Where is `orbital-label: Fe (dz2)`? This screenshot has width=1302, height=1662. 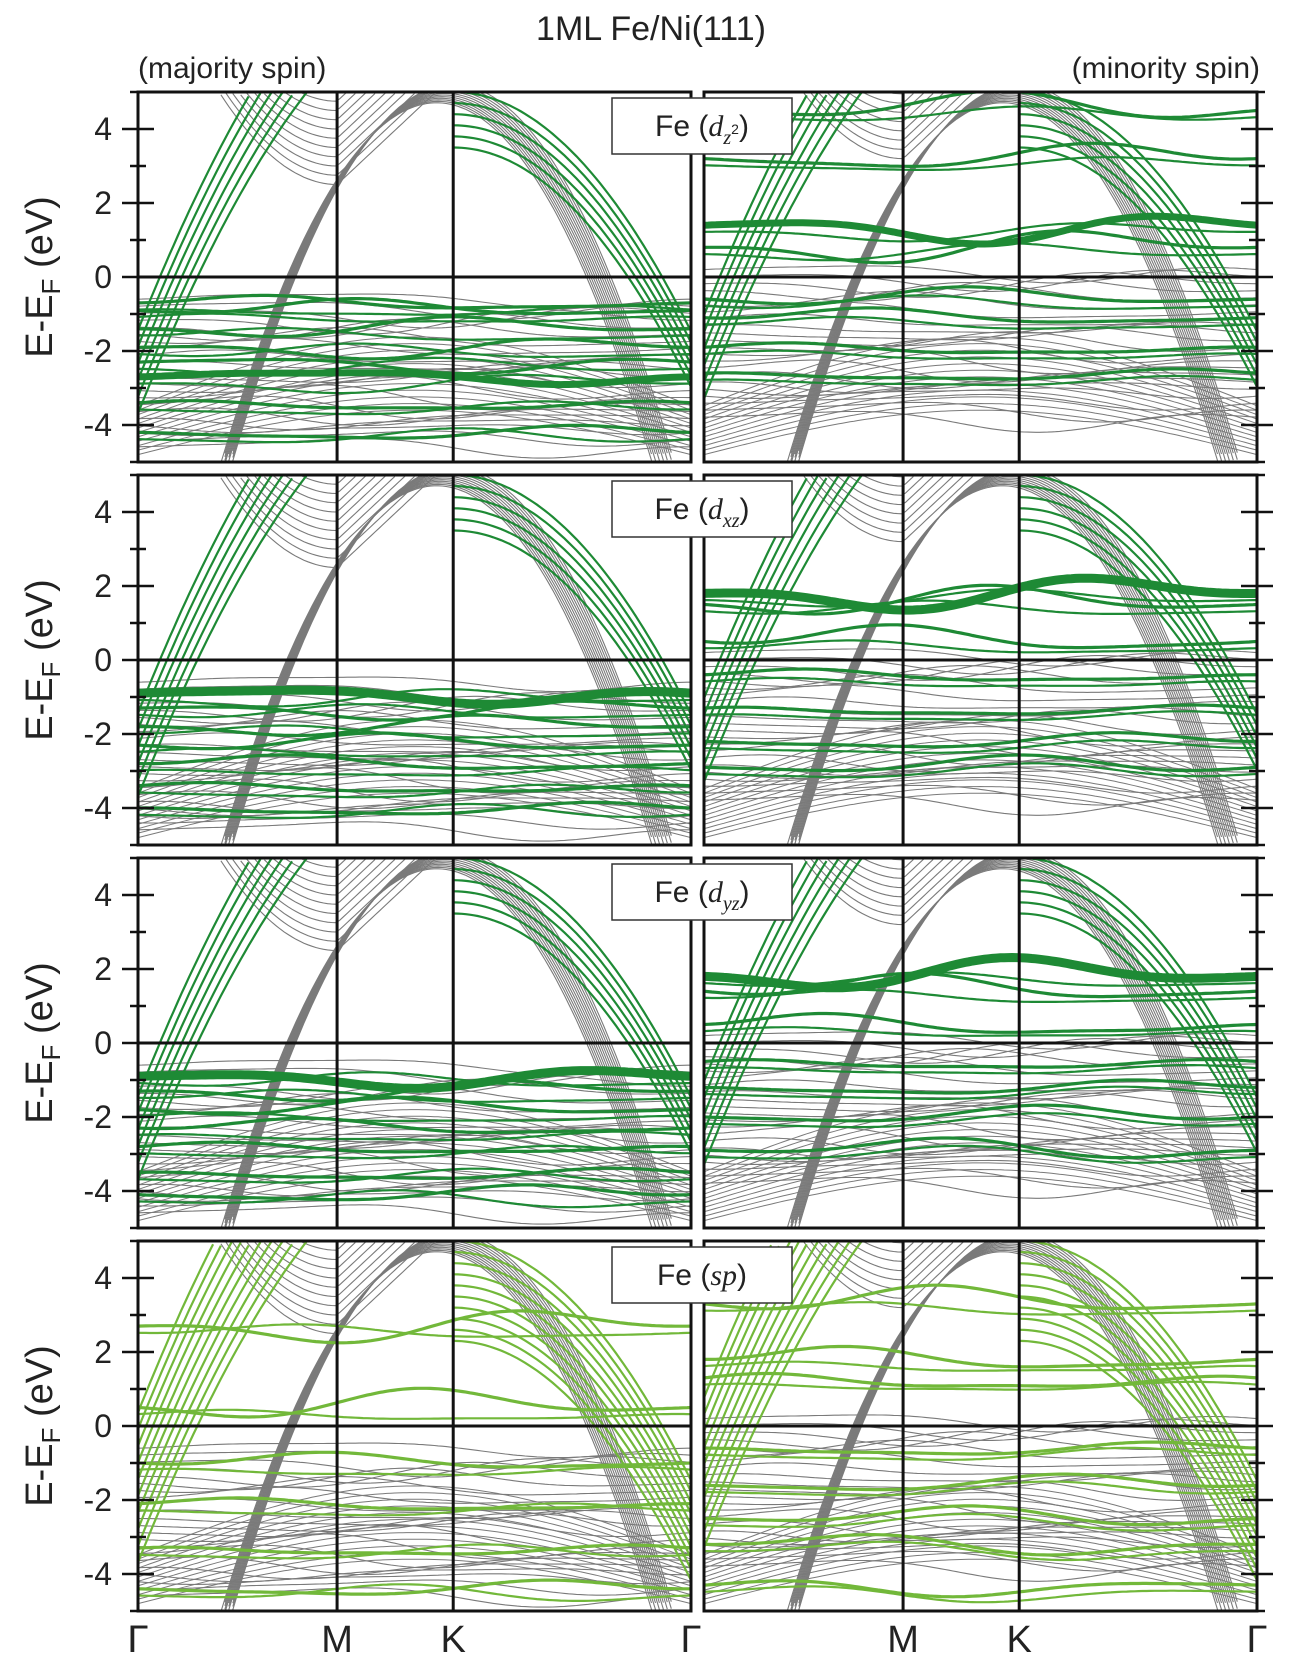
orbital-label: Fe (dz2) is located at coordinates (702, 129).